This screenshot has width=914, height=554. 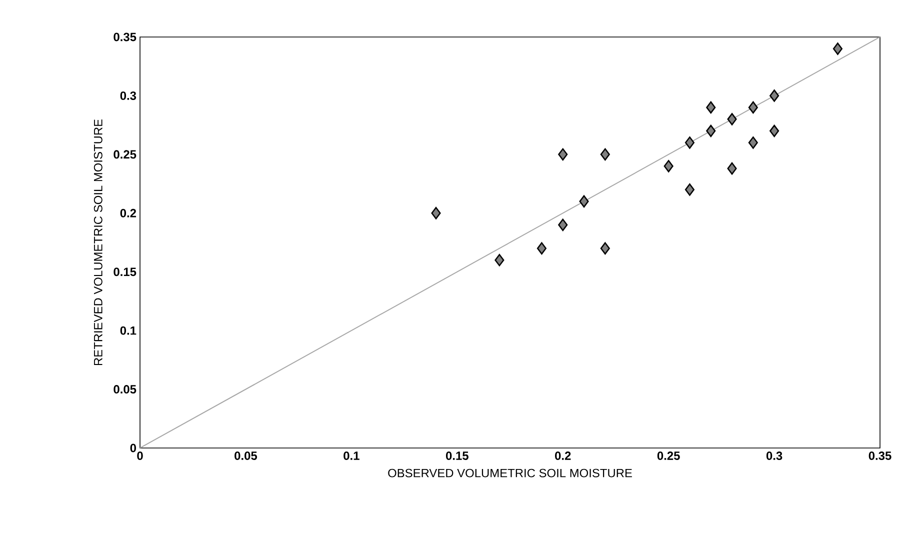 I want to click on y-tick-label: 0, so click(x=133, y=448).